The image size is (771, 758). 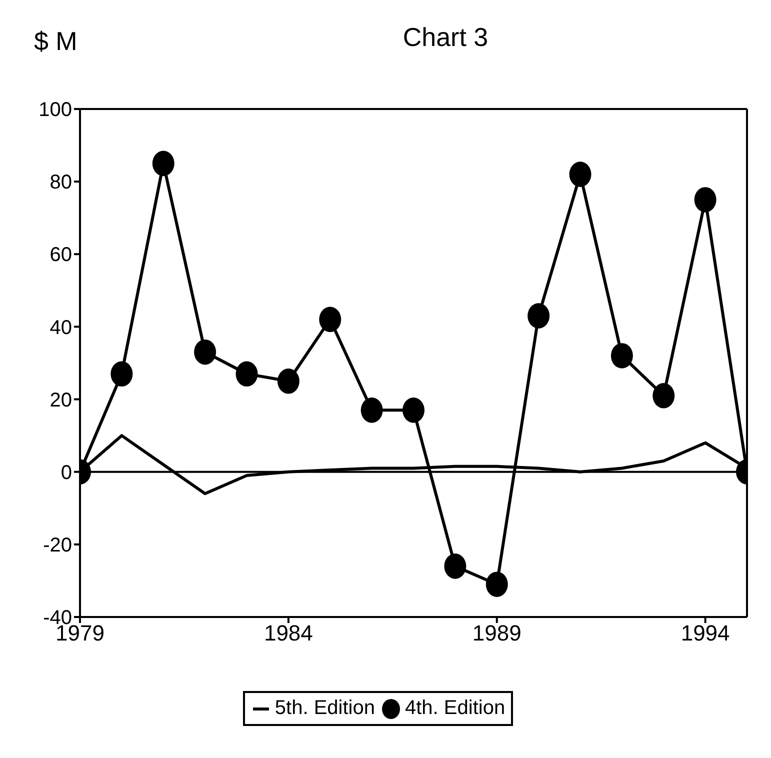 I want to click on x-tick-label: 1989, so click(x=497, y=633).